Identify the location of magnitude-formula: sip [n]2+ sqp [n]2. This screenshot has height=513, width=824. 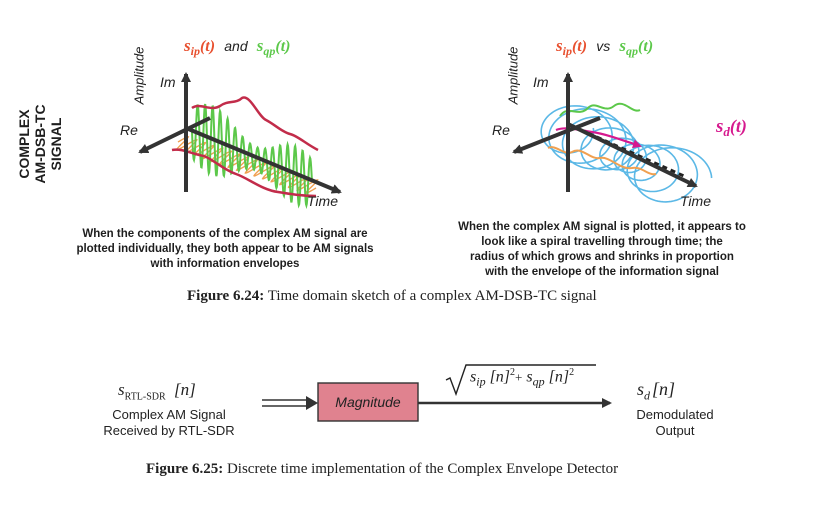
(522, 378).